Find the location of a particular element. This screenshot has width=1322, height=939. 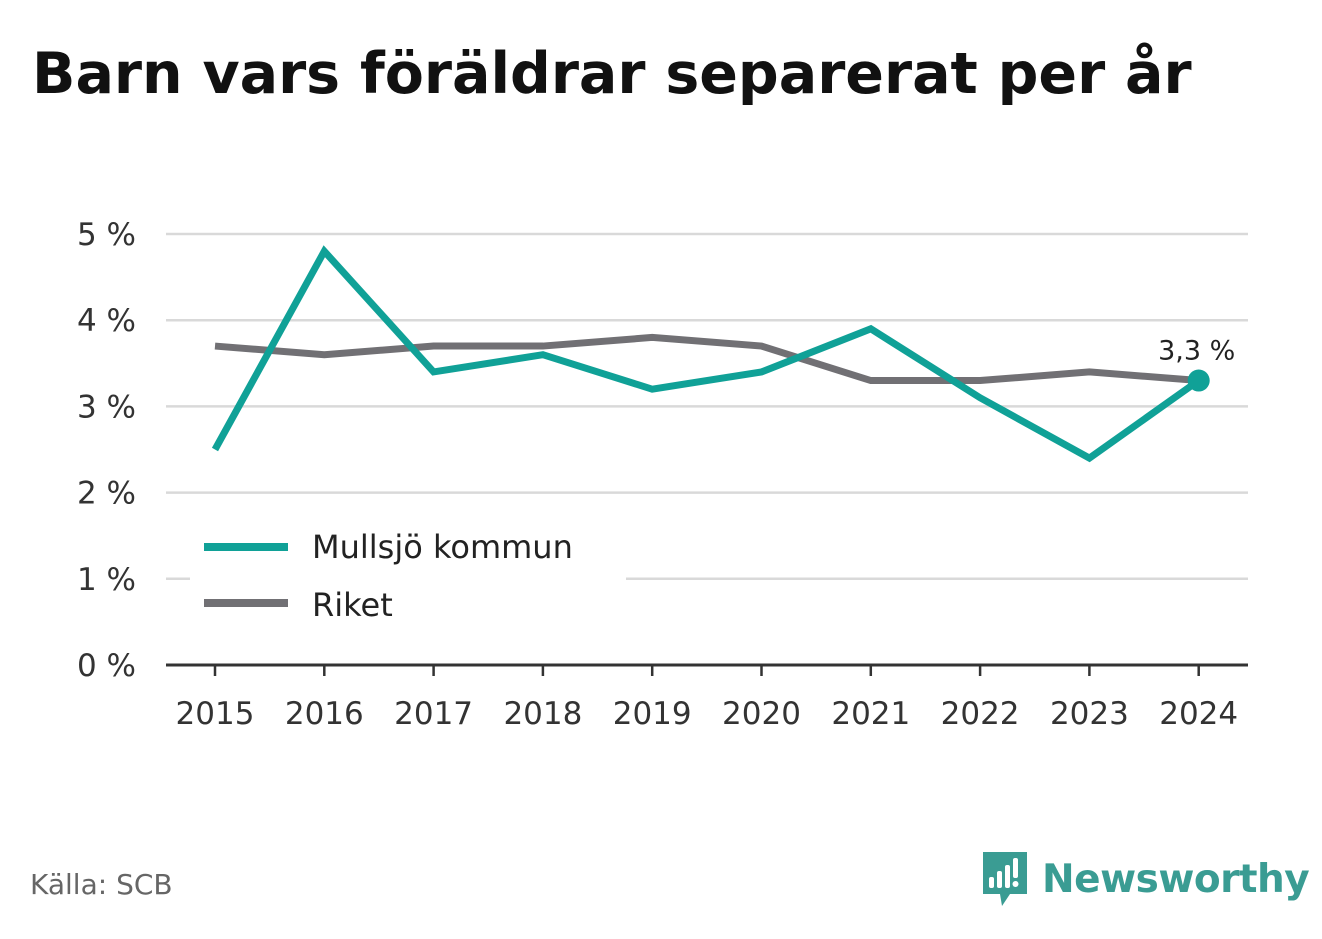

y-tick-label: 5 % is located at coordinates (106, 235).